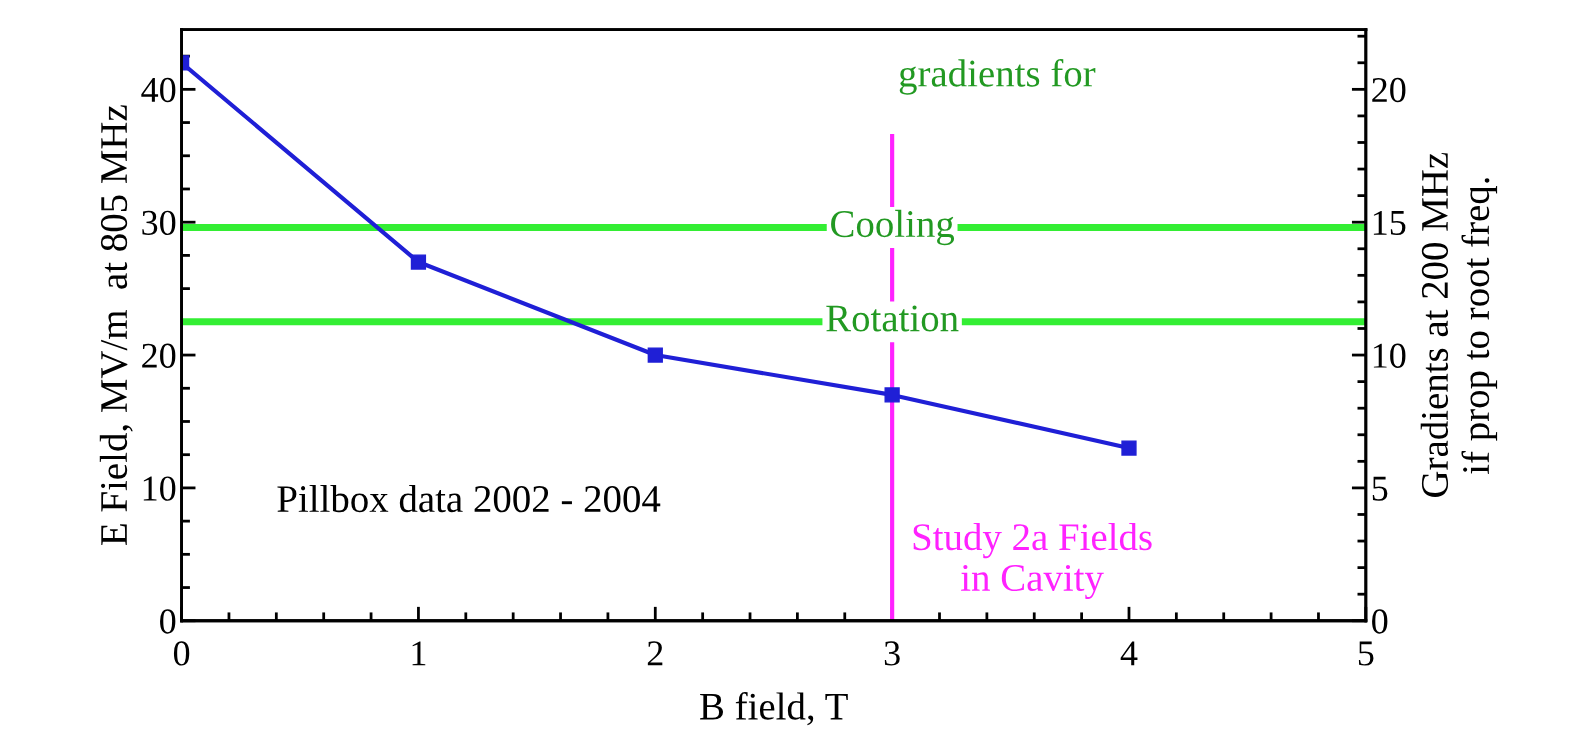 The image size is (1579, 739). I want to click on y-tick-label: 30, so click(159, 223).